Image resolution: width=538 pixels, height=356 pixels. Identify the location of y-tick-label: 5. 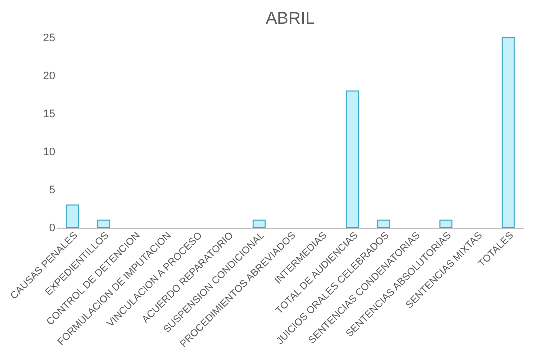
(52, 190).